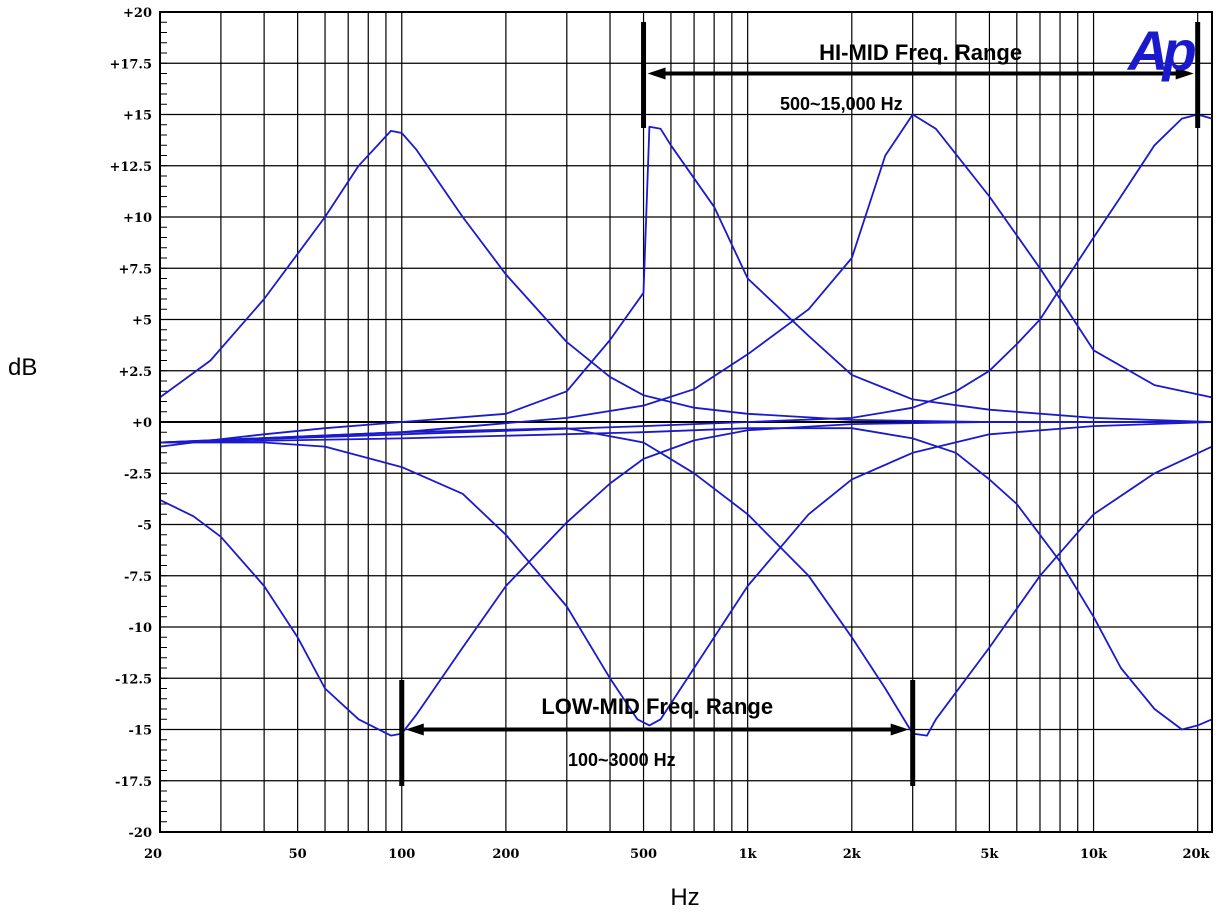 This screenshot has height=912, width=1220. Describe the element at coordinates (852, 854) in the screenshot. I see `x-tick-label: 2k` at that location.